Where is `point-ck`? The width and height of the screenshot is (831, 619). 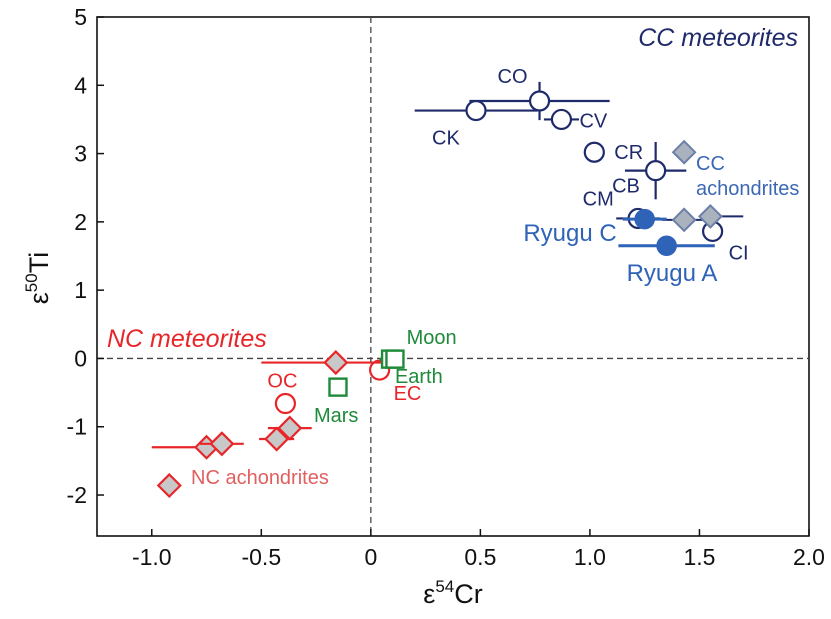
point-ck is located at coordinates (476, 110).